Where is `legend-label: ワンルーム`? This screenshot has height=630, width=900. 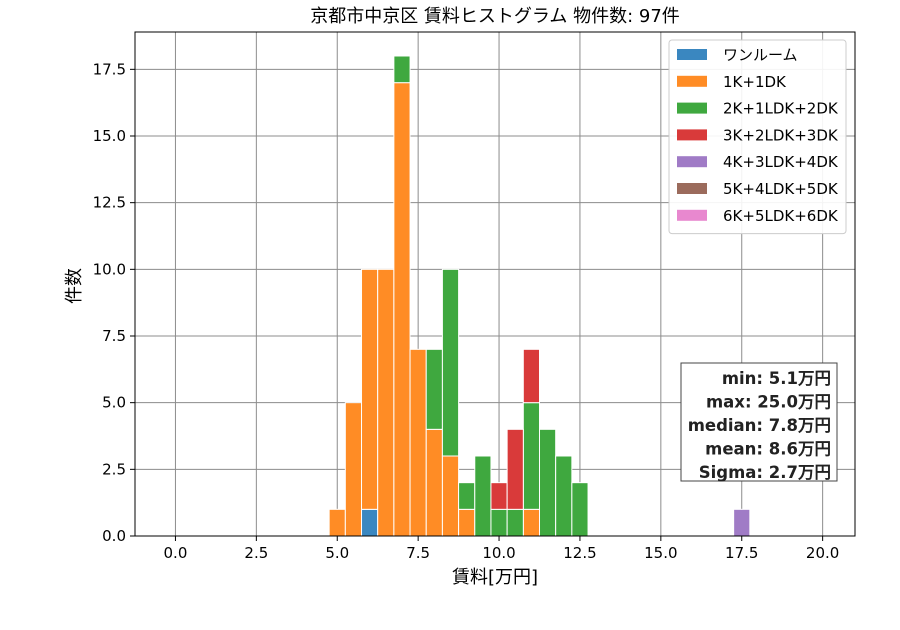
legend-label: ワンルーム is located at coordinates (760, 55).